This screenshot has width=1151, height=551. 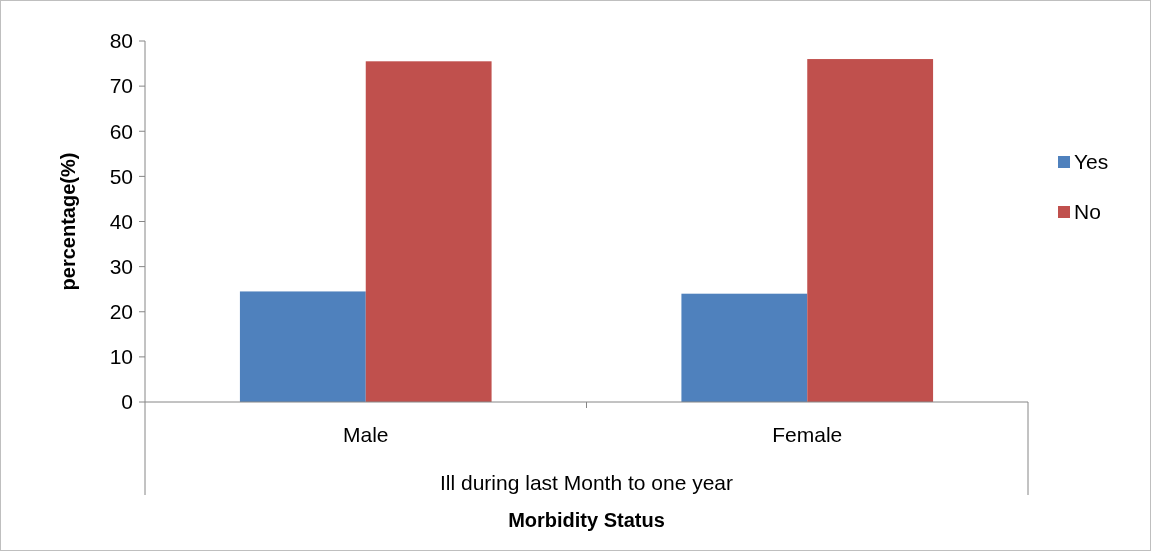 I want to click on y-tick-label: 0, so click(x=127, y=402).